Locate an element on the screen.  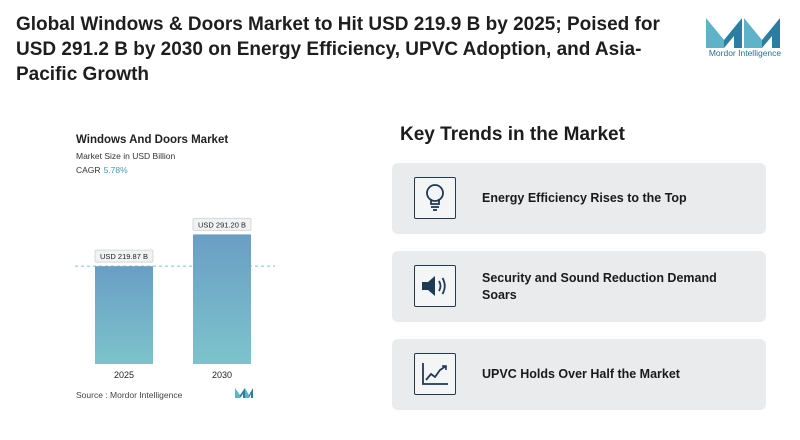
x-tick-label: 2030 is located at coordinates (222, 375).